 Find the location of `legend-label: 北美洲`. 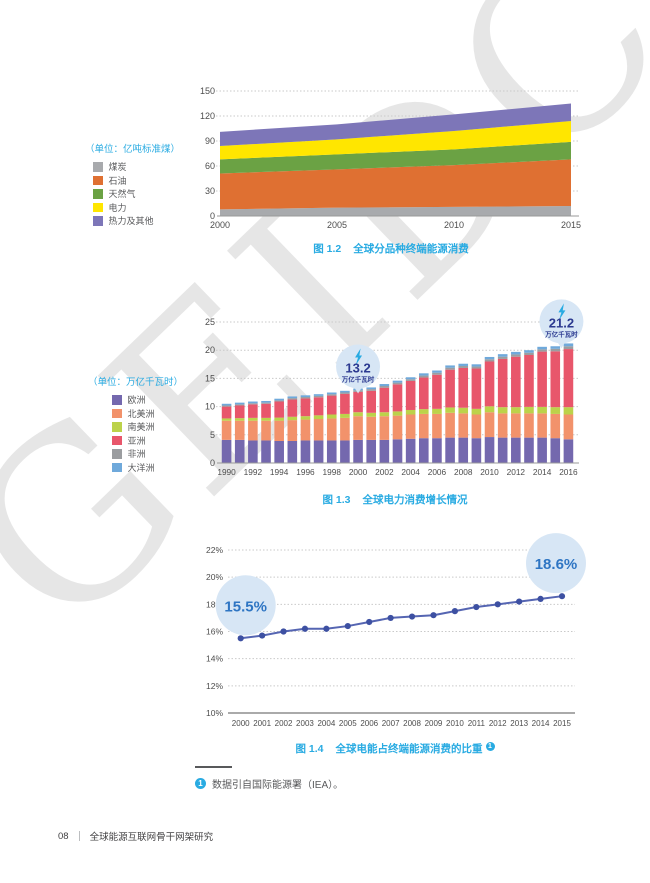

legend-label: 北美洲 is located at coordinates (141, 413).